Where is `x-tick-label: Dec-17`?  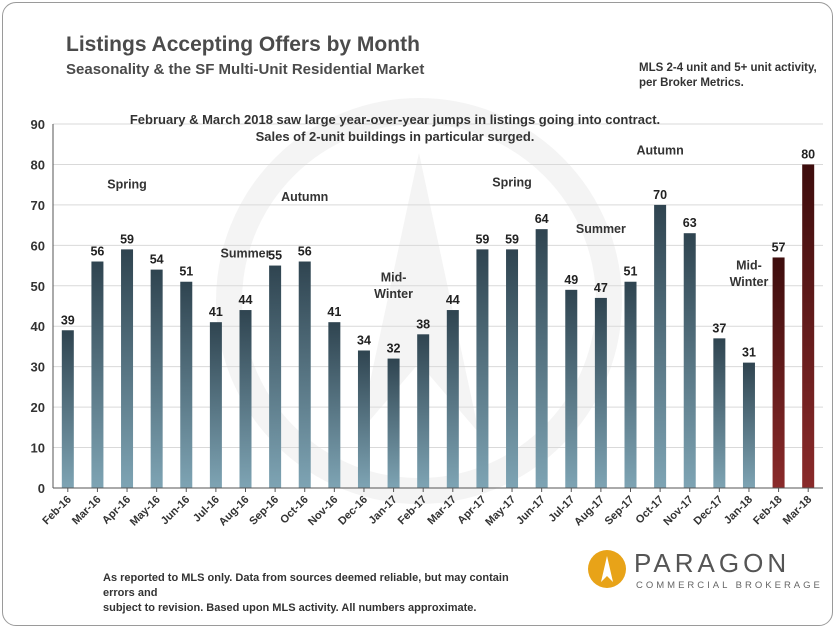 x-tick-label: Dec-17 is located at coordinates (708, 511).